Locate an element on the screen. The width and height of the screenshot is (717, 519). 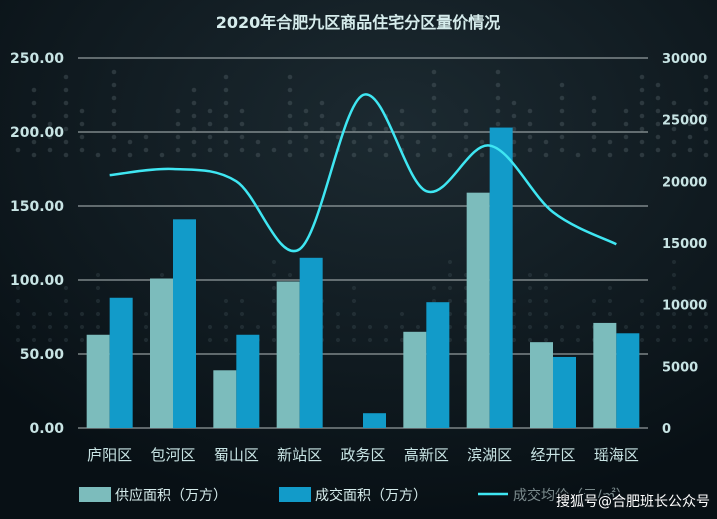
legend-swatch-supply is located at coordinates (95, 494).